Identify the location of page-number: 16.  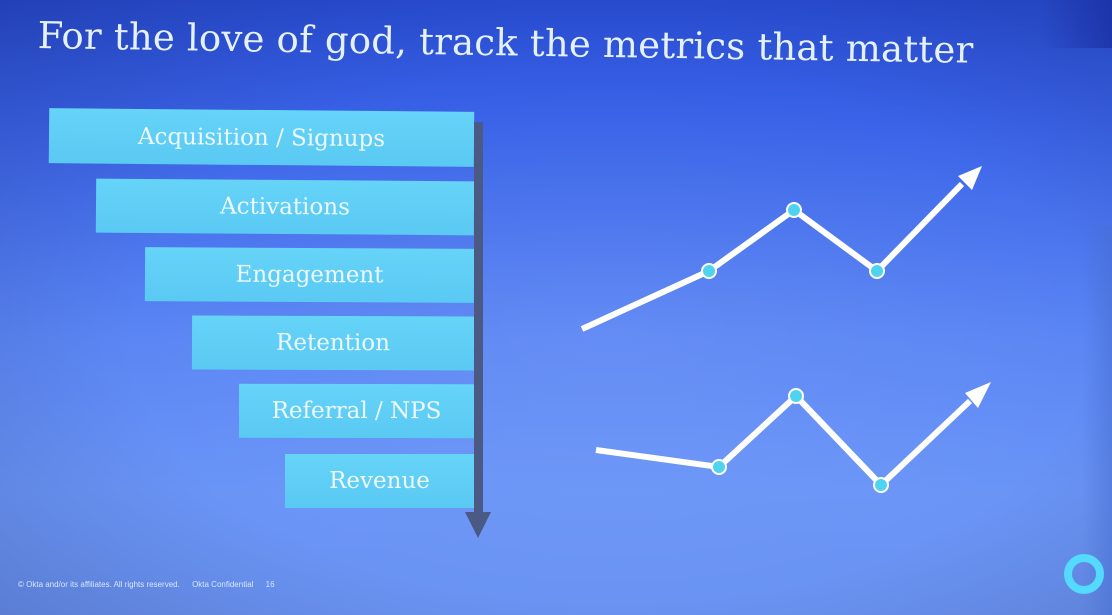
(270, 584).